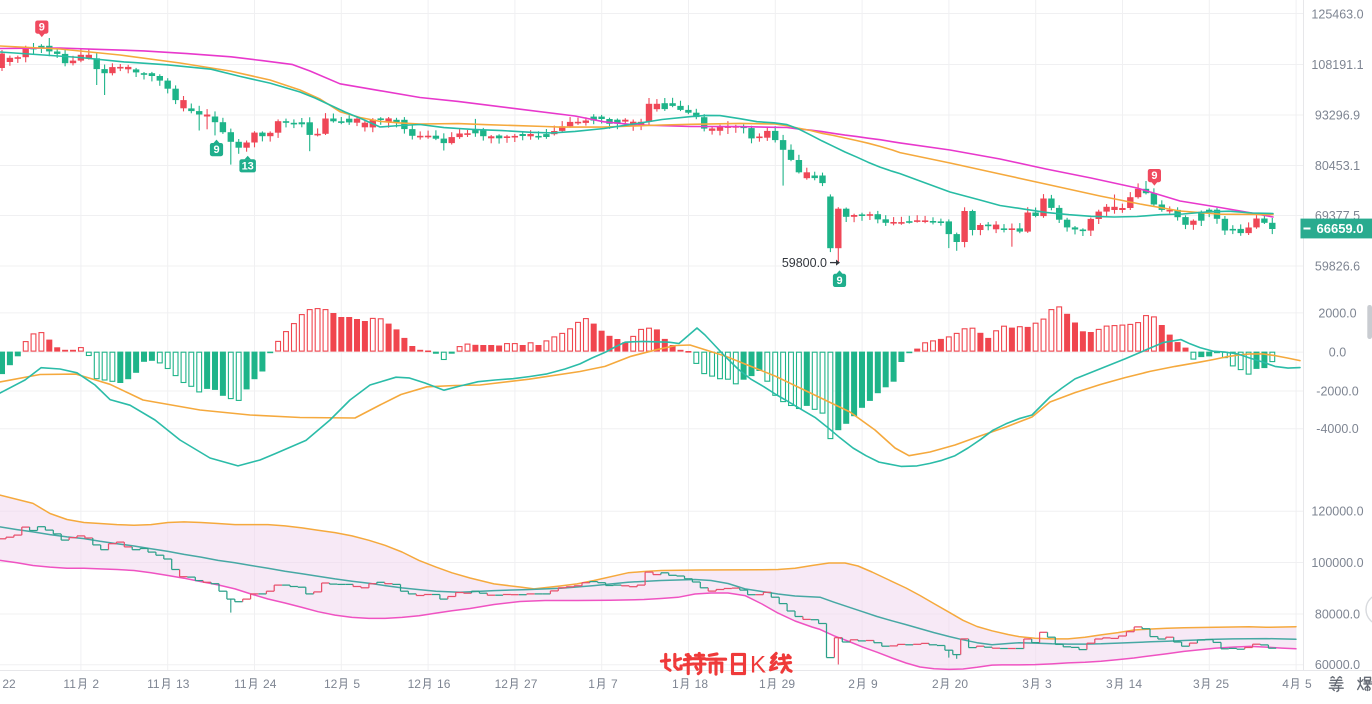  What do you see at coordinates (1285, 684) in the screenshot?
I see `svg-text: 4` at bounding box center [1285, 684].